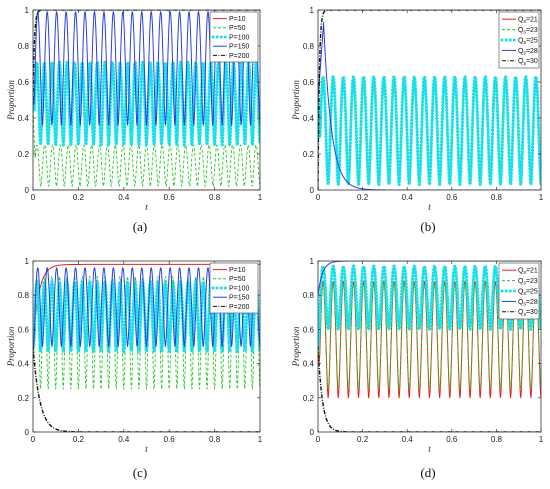 The height and width of the screenshot is (489, 550). Describe the element at coordinates (427, 226) in the screenshot. I see `panel-caption: (b)` at that location.